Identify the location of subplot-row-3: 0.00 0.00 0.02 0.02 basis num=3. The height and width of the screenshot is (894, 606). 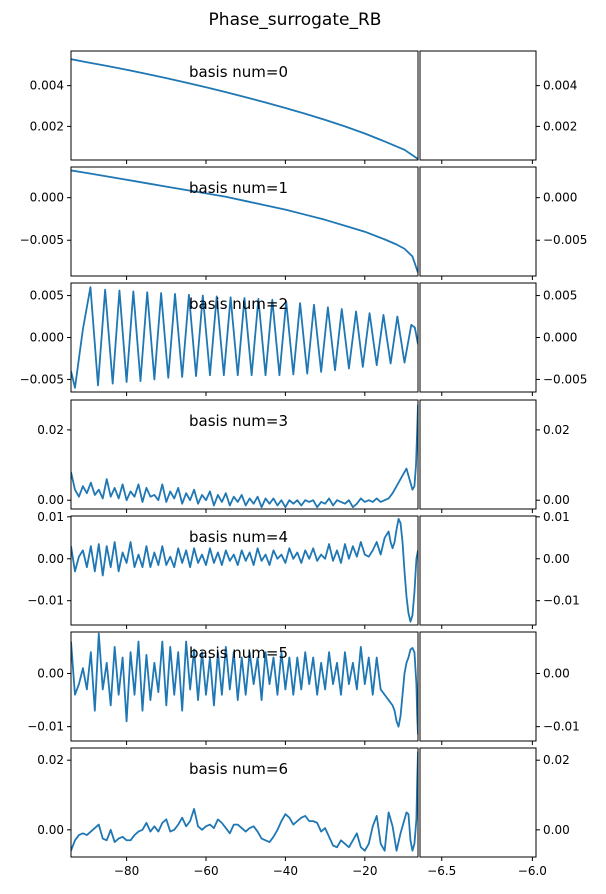
(303, 456).